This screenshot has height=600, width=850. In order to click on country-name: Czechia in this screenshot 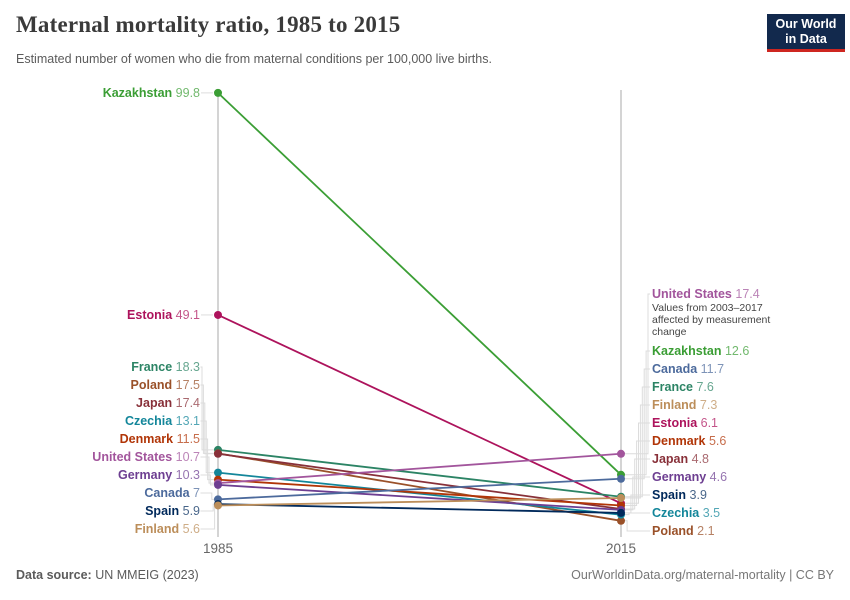, I will do `click(148, 421)`.